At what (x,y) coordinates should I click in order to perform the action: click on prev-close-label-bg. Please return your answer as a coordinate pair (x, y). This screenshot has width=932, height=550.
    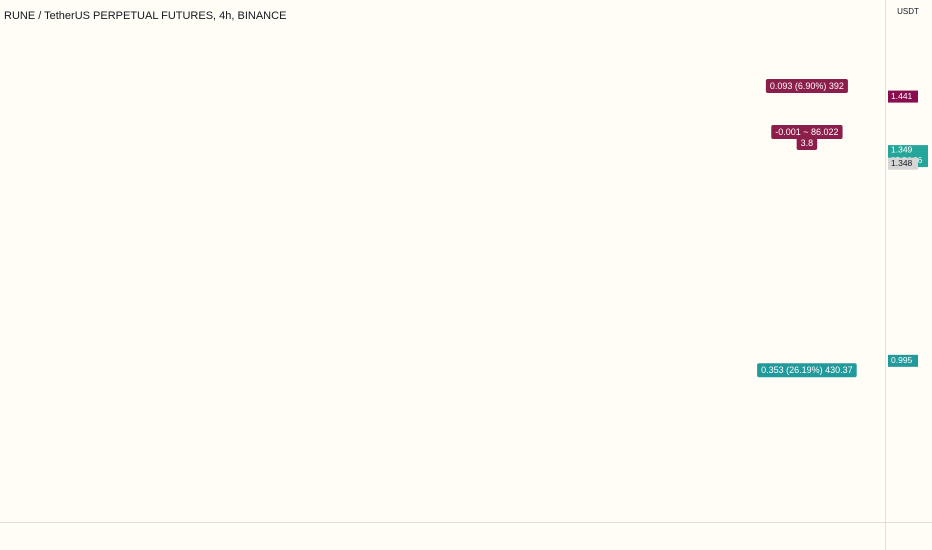
    Looking at the image, I should click on (903, 163).